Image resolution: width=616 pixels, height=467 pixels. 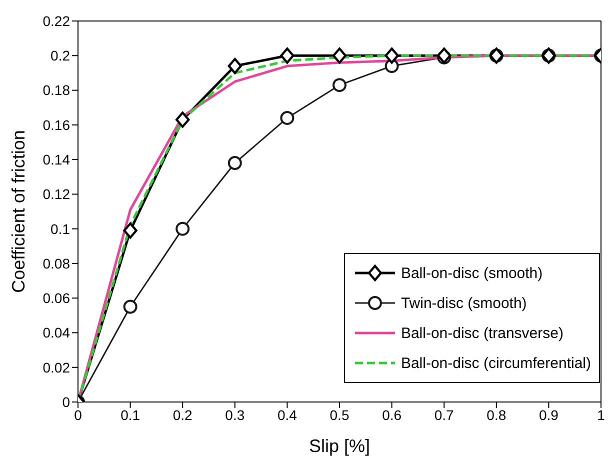 What do you see at coordinates (471, 273) in the screenshot?
I see `legend-label: Ball-on-disc (smooth)` at bounding box center [471, 273].